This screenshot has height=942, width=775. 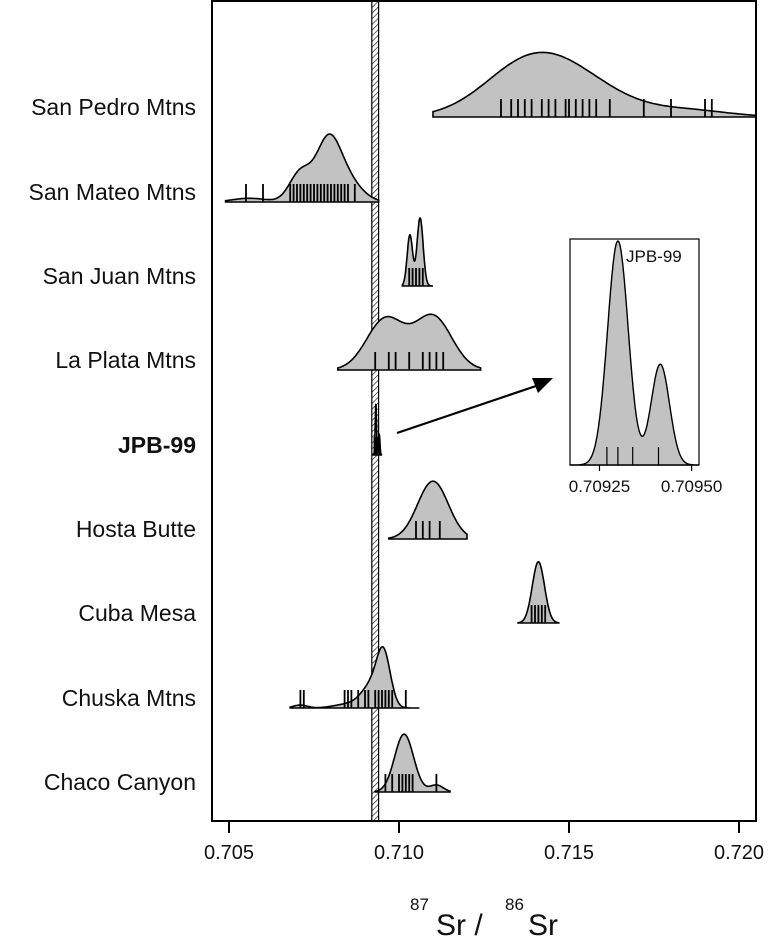 I want to click on series-la-plata-mtns, so click(x=409, y=342).